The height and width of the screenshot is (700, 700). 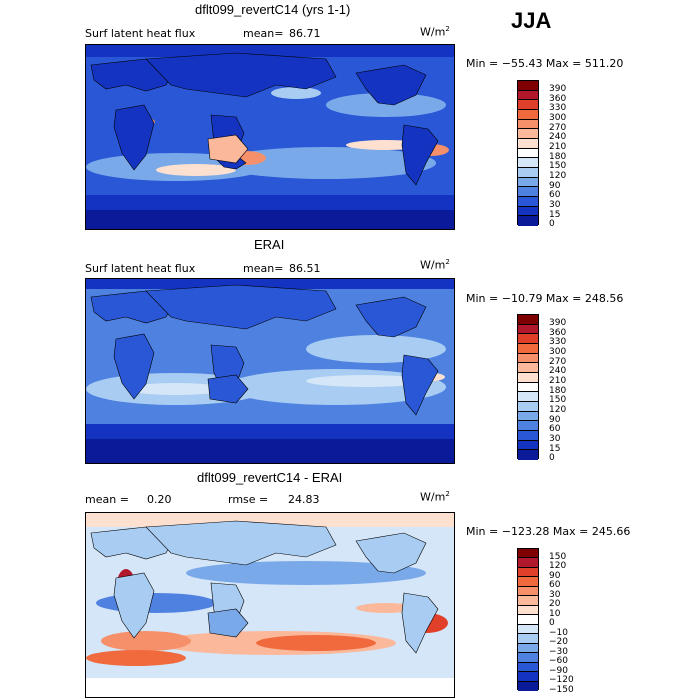 I want to click on panel2-units: W/m2, so click(x=435, y=265).